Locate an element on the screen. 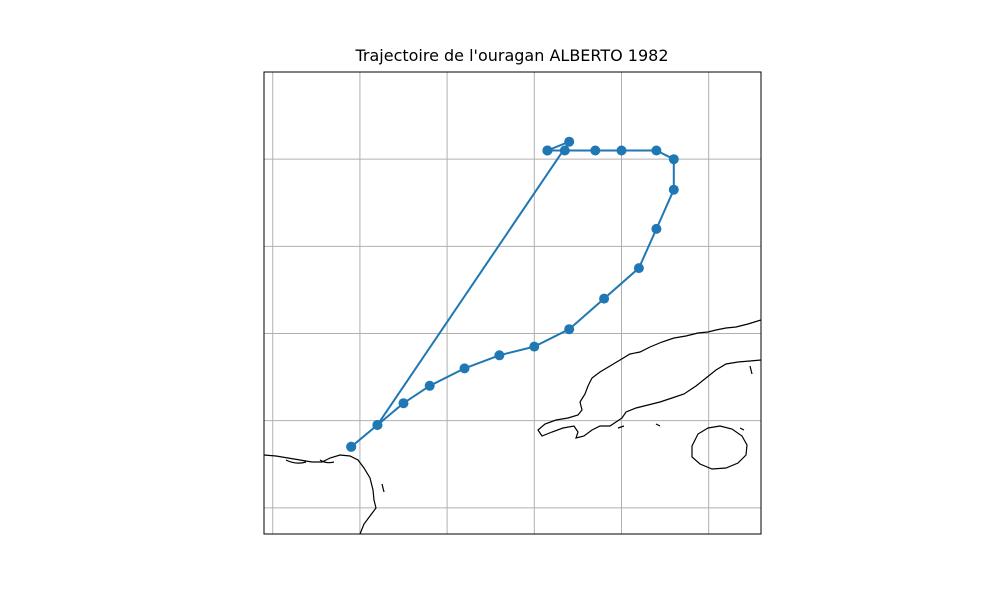 The width and height of the screenshot is (1000, 600). coastline-cozumel is located at coordinates (383, 488).